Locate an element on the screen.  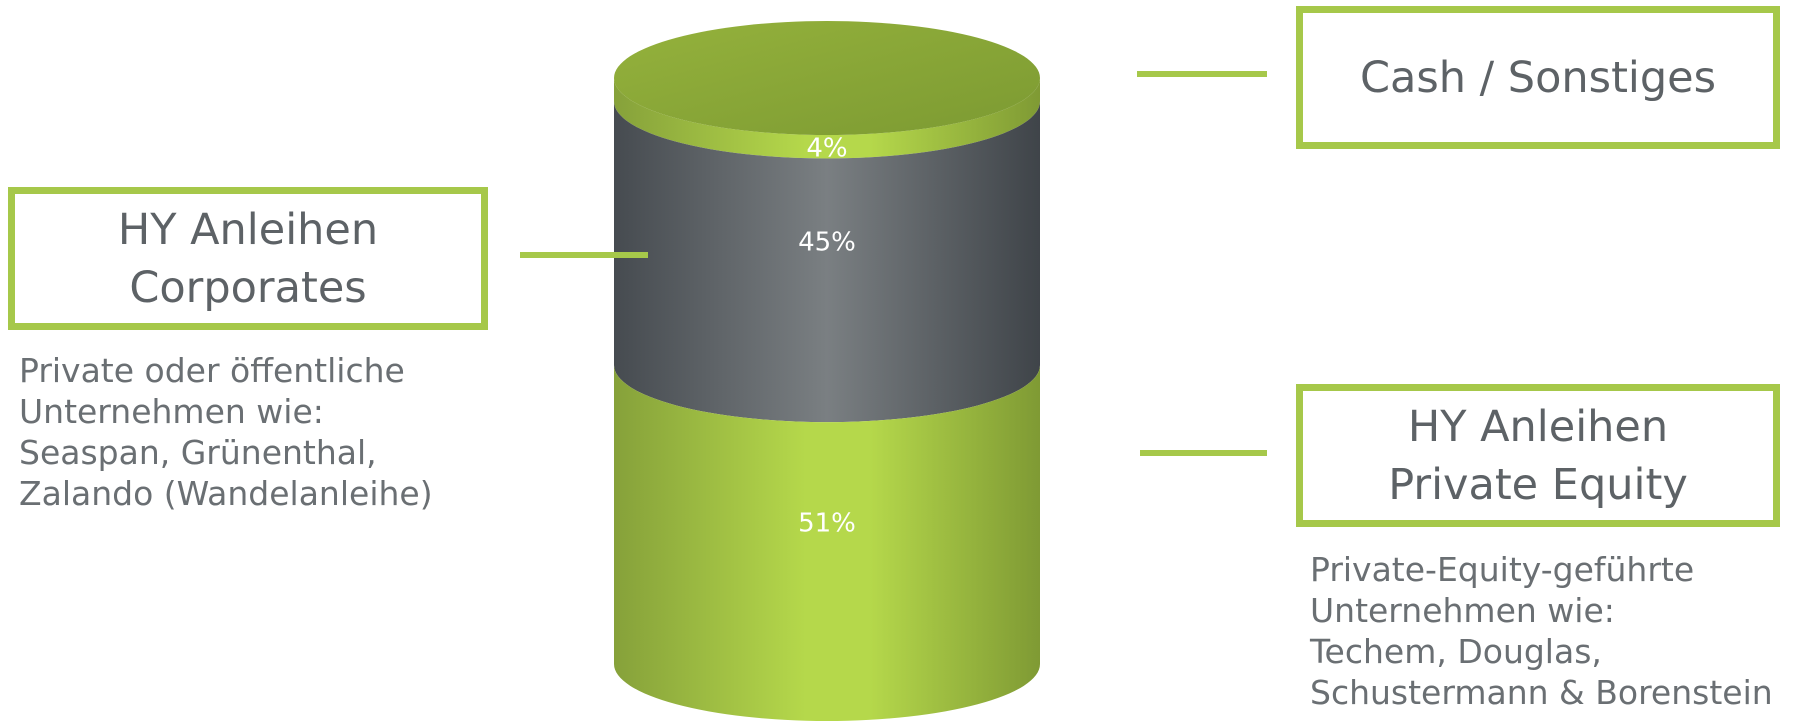
description-line: Seaspan, Grünenthal, is located at coordinates (198, 452).